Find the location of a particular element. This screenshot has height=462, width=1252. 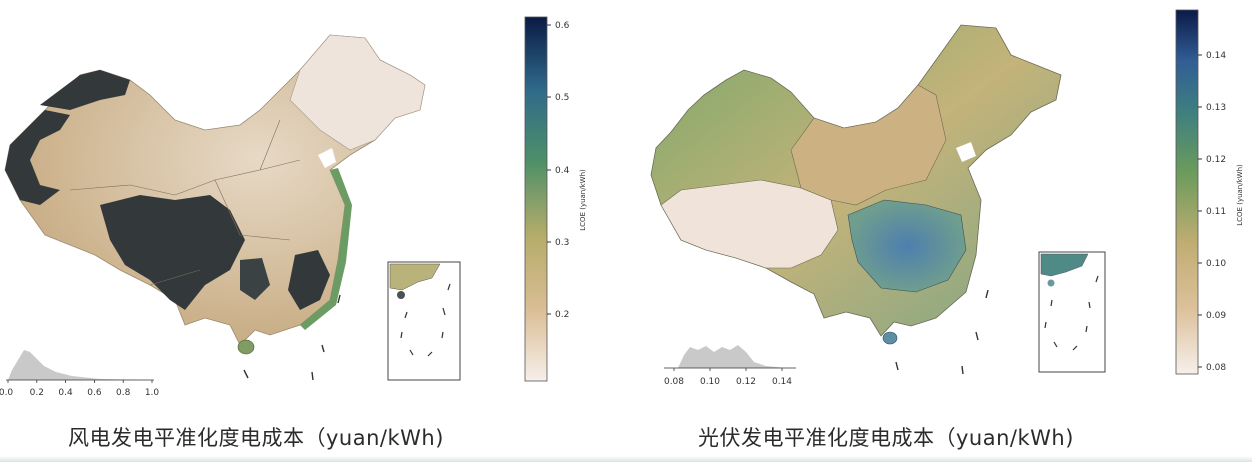

wind-dark-zone-tibet is located at coordinates (172, 252).